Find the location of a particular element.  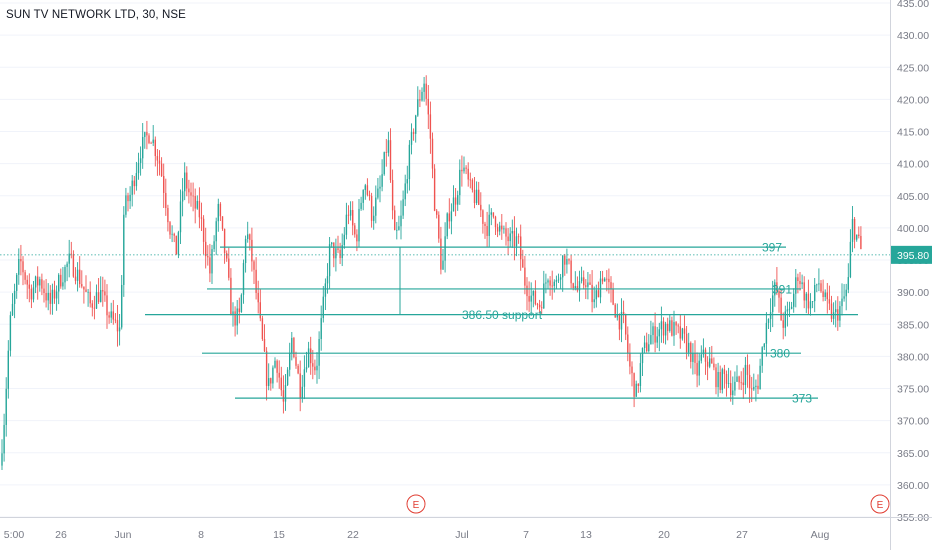

y-tick-label: 410.00 is located at coordinates (913, 165).